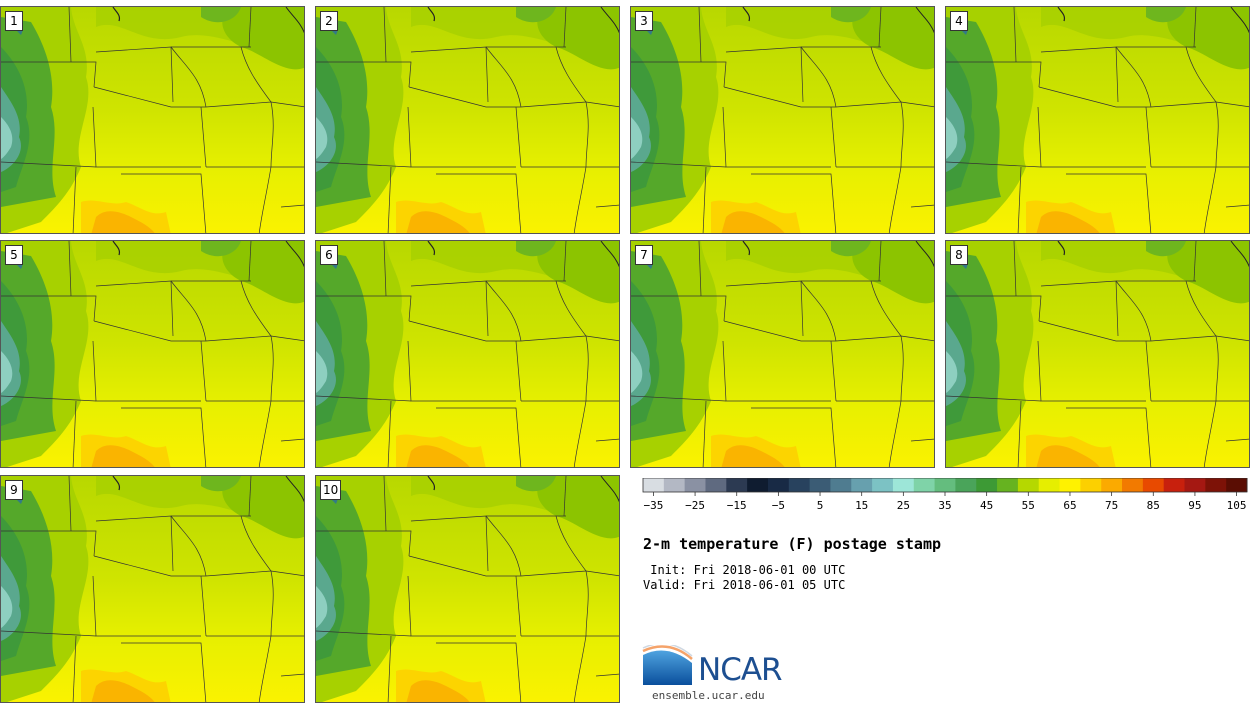 Image resolution: width=1260 pixels, height=703 pixels. Describe the element at coordinates (14, 255) in the screenshot. I see `panel-number: 5` at that location.